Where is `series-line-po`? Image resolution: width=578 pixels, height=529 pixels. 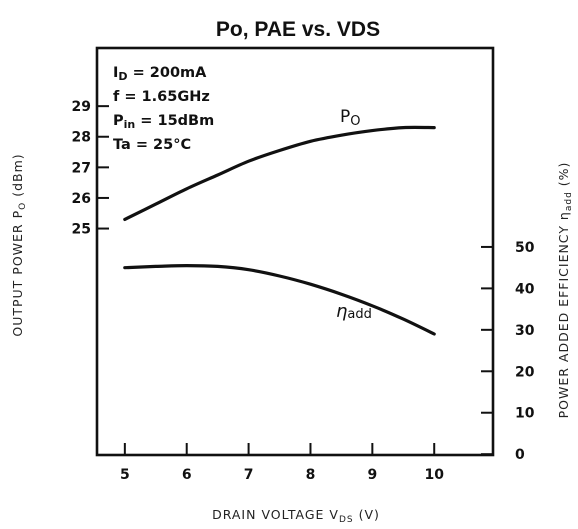 series-line-po is located at coordinates (279, 173).